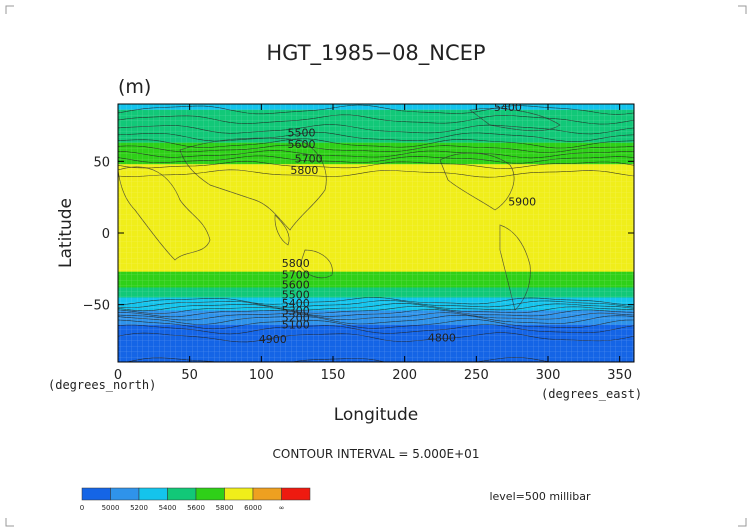 The image size is (752, 532). What do you see at coordinates (404, 375) in the screenshot?
I see `x-tick-label: 200` at bounding box center [404, 375].